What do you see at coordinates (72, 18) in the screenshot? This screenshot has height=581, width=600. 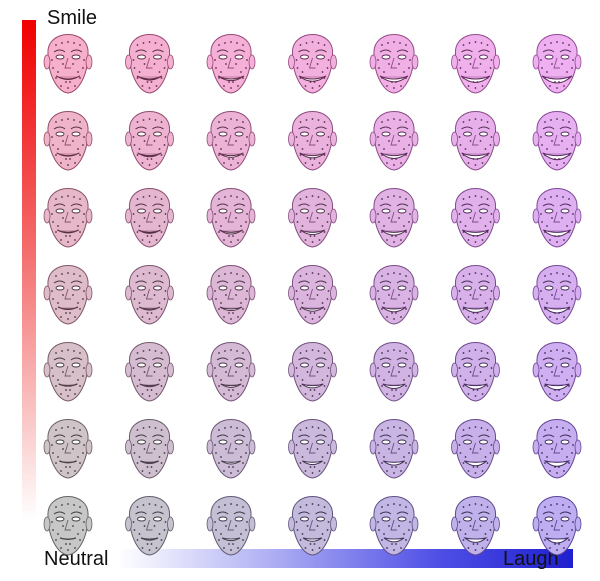 I see `smile-axis-label: Smile` at bounding box center [72, 18].